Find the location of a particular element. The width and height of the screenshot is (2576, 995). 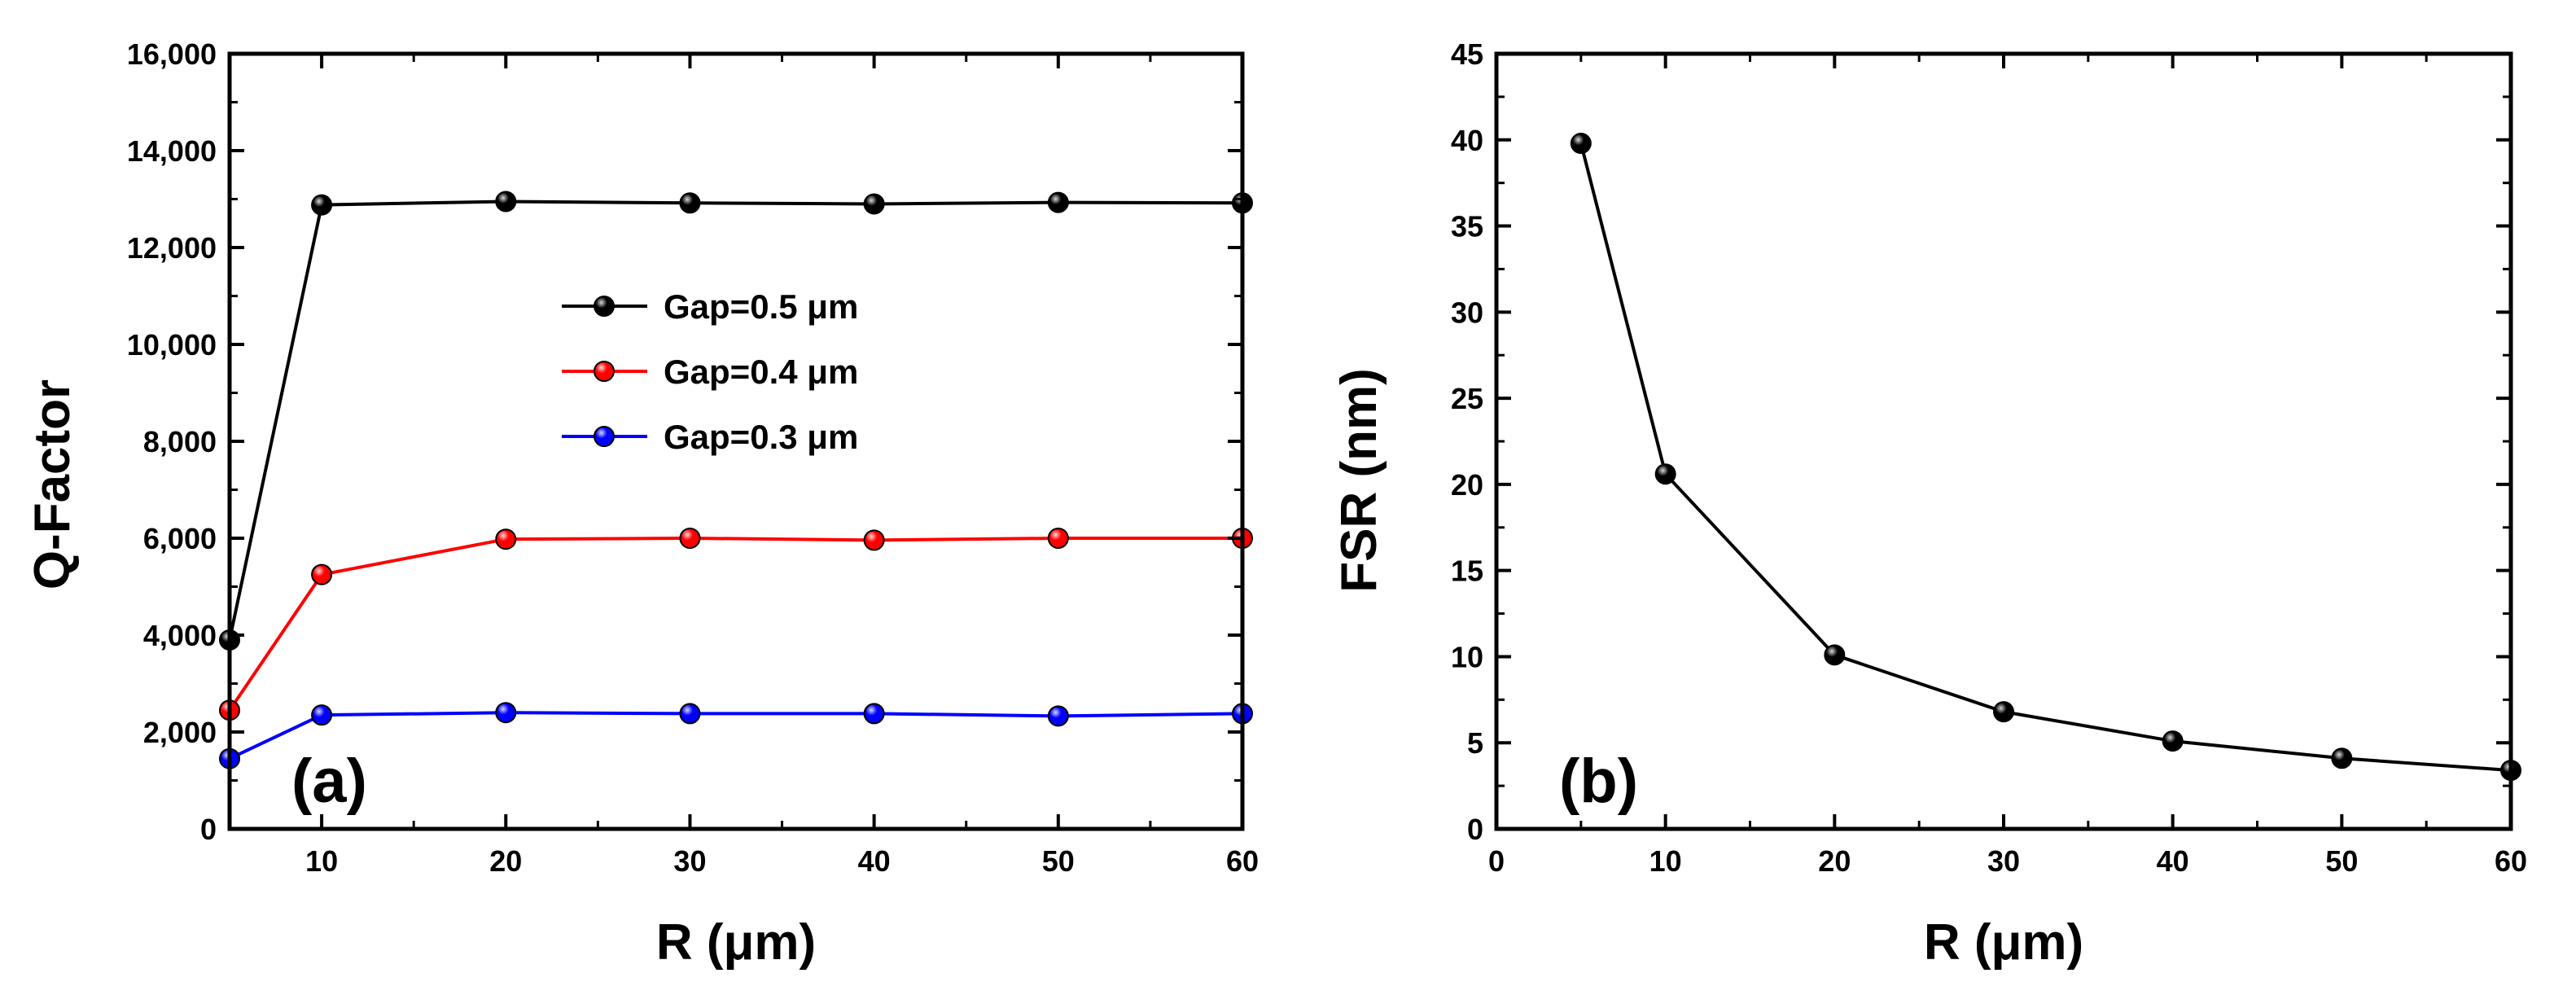

chart-a-y-axis-title: Q-Factor is located at coordinates (52, 484).